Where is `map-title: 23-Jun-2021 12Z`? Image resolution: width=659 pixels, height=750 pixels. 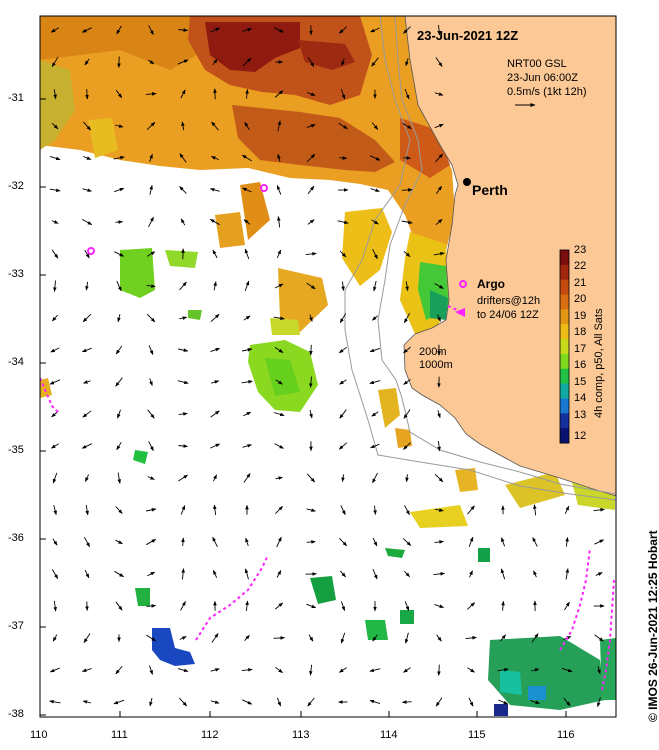
map-title: 23-Jun-2021 12Z is located at coordinates (468, 35).